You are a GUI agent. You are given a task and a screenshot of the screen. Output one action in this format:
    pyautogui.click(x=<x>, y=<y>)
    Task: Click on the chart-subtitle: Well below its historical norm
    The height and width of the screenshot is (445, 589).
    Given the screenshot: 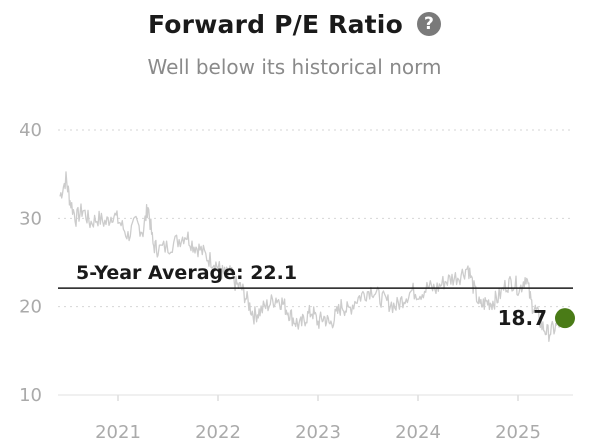 What is the action you would take?
    pyautogui.click(x=294, y=67)
    